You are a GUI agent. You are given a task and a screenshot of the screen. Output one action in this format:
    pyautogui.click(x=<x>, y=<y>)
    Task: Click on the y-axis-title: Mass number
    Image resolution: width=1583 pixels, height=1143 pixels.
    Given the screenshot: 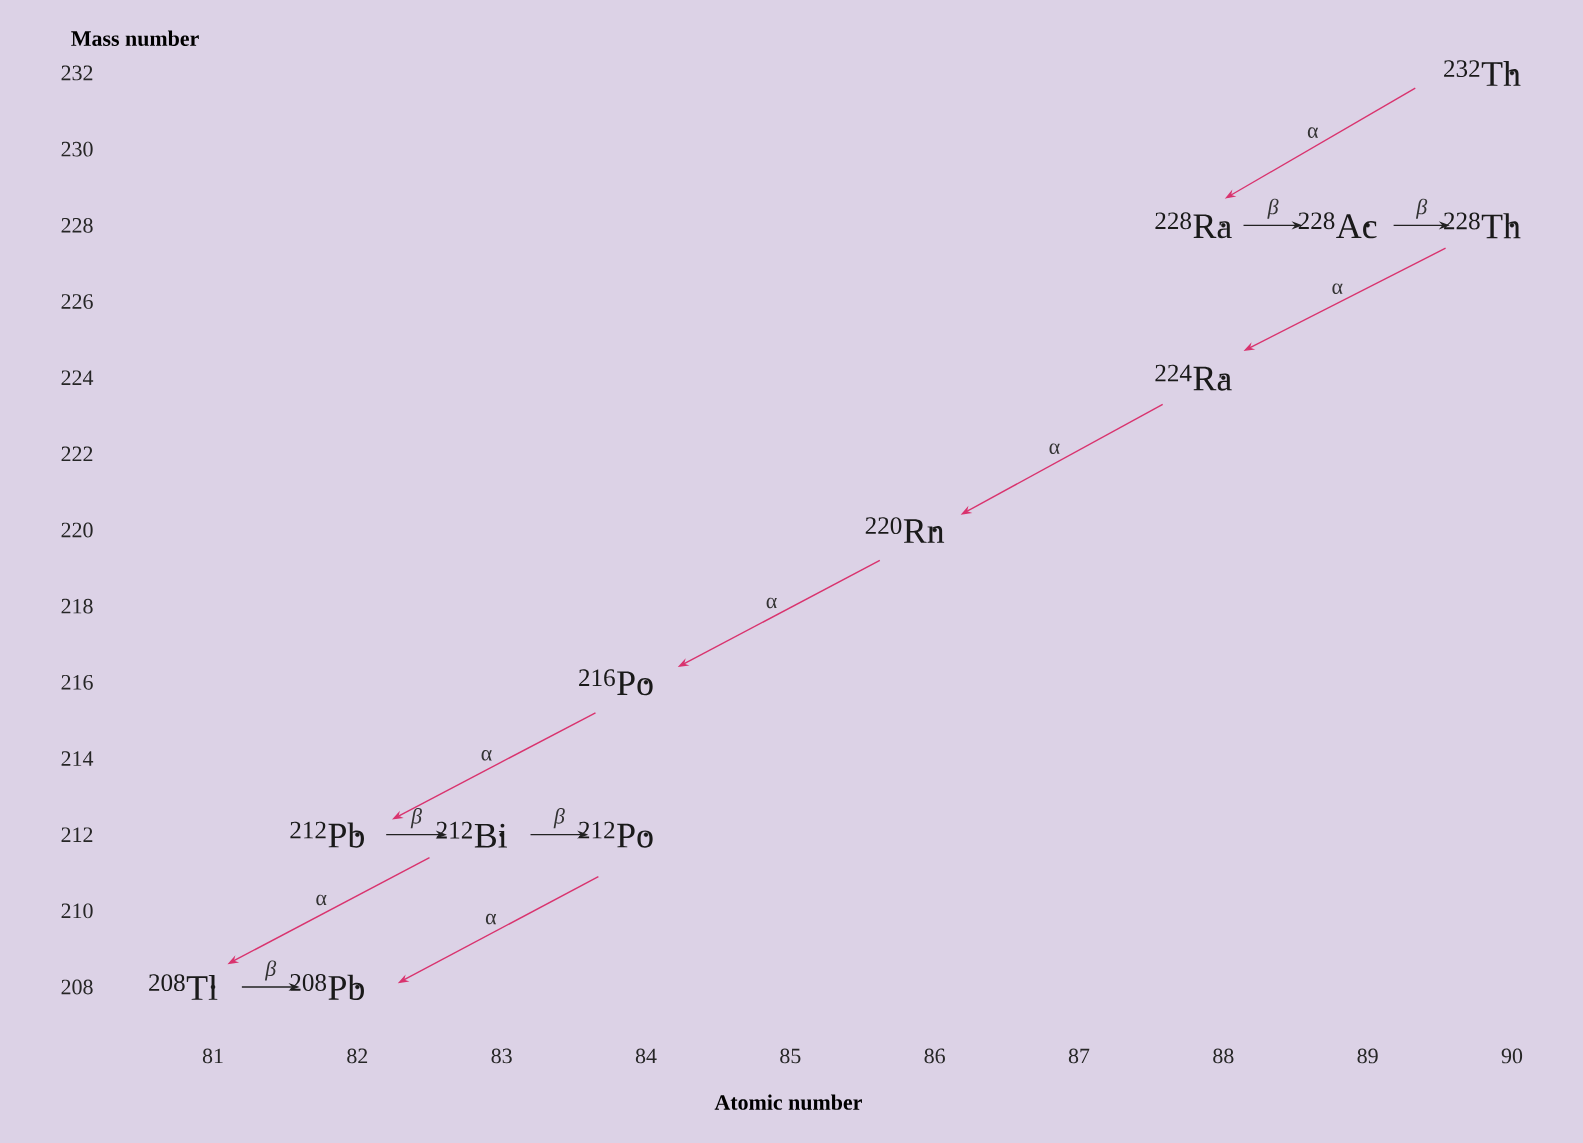 What is the action you would take?
    pyautogui.click(x=135, y=38)
    